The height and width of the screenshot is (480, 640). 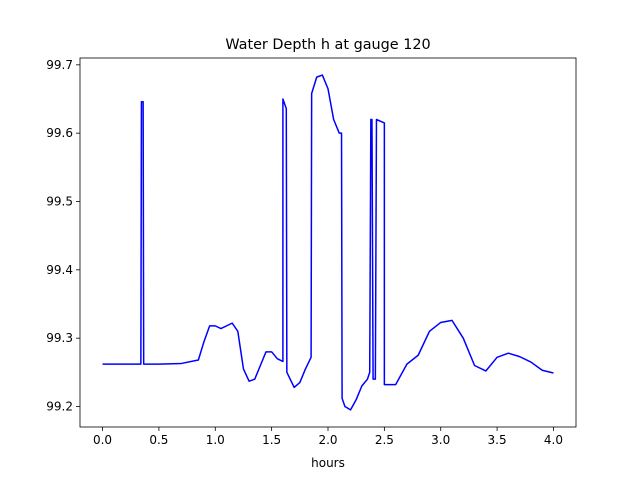 I want to click on x-tick-label: 3.5, so click(x=497, y=440).